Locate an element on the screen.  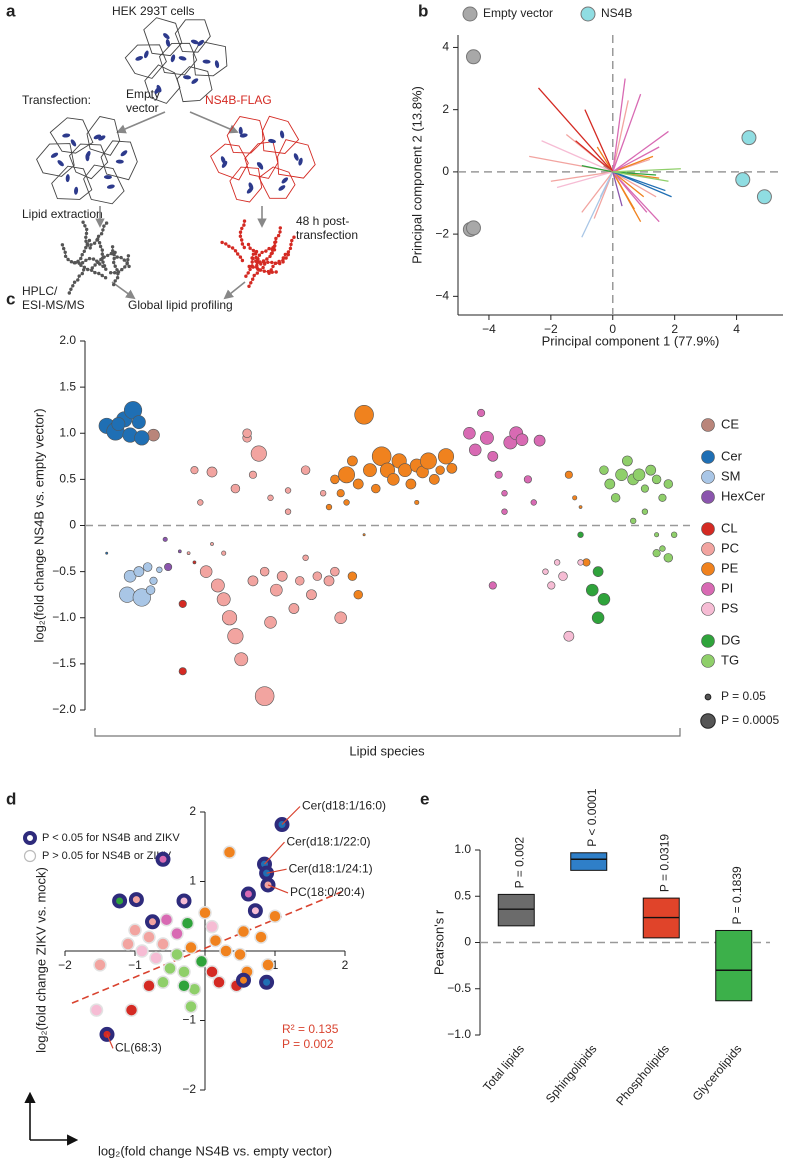
panel-label: c is located at coordinates (10, 298).